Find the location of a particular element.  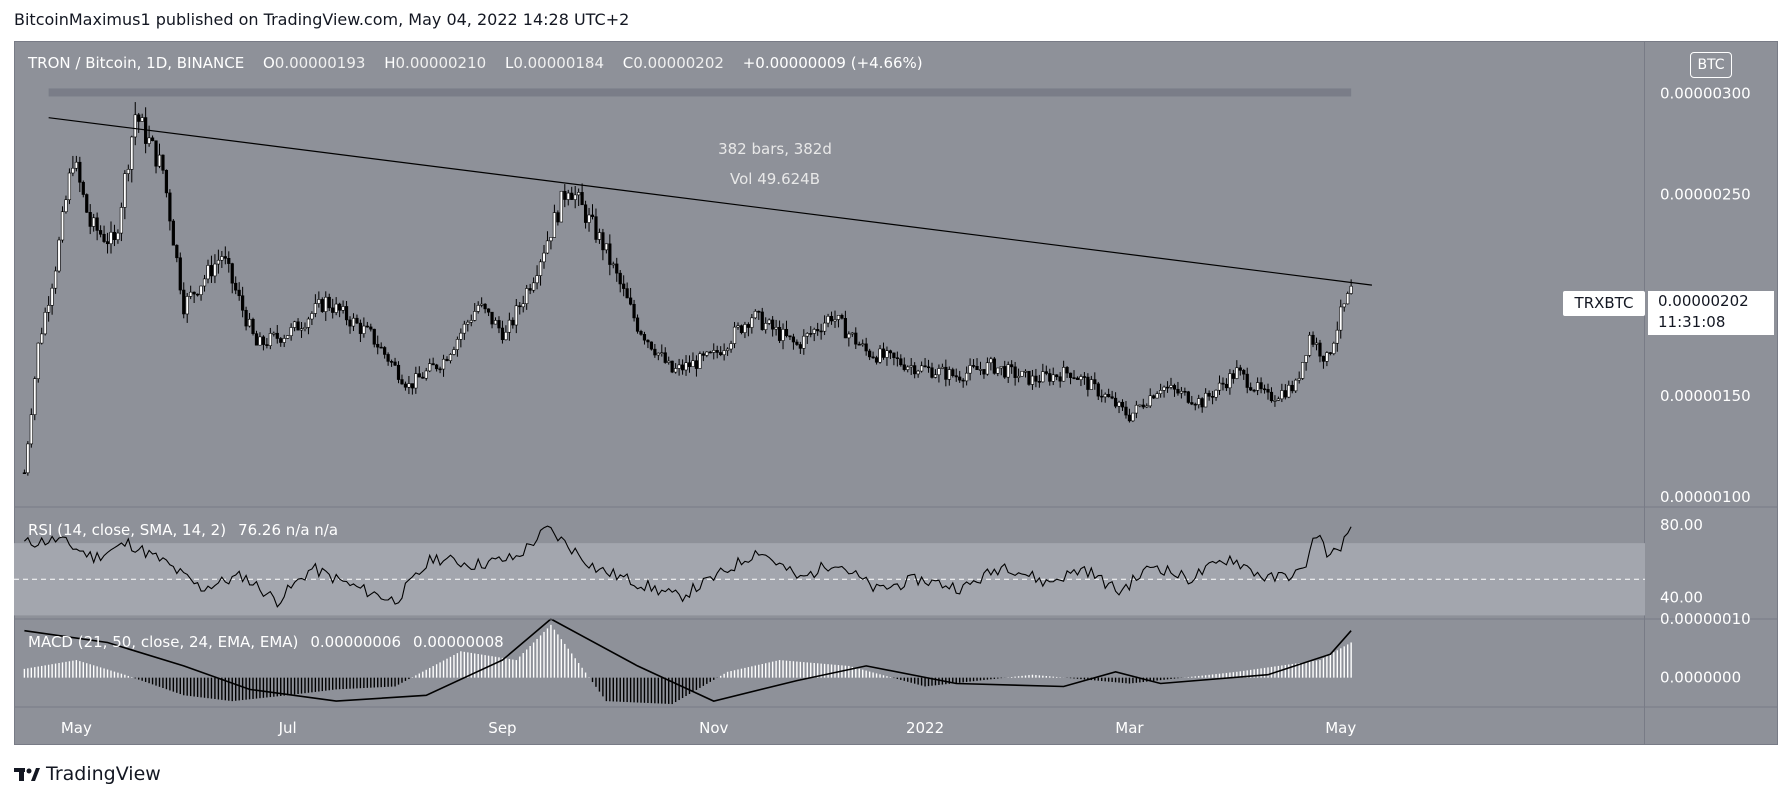

macd-label: MACD (21, 50, close, 24, EMA, EMA) is located at coordinates (163, 642).